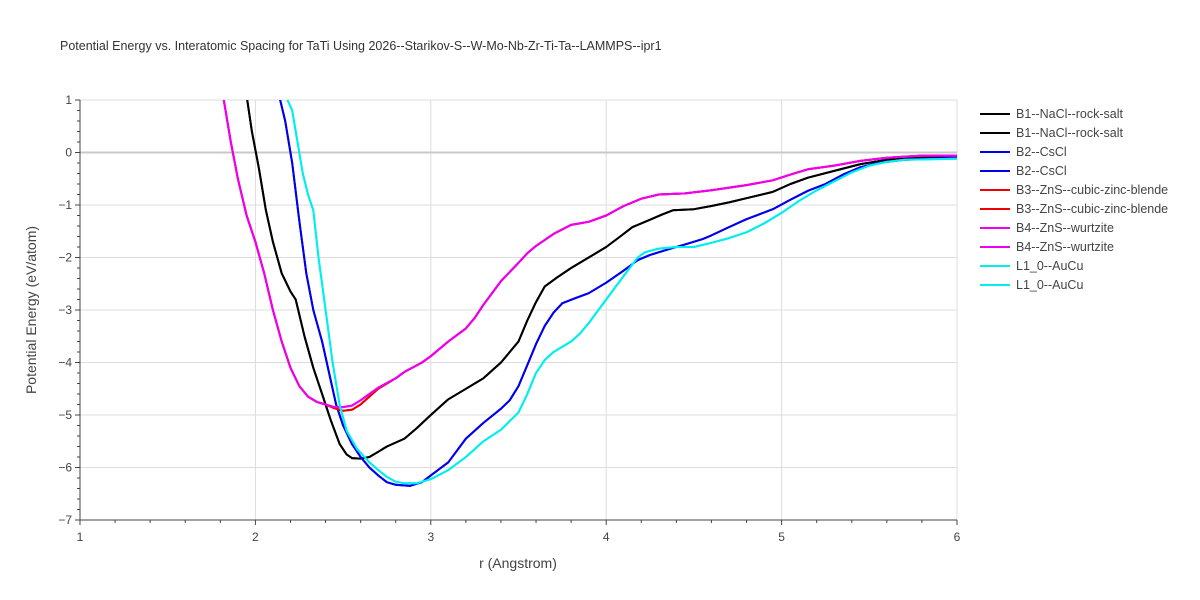 This screenshot has height=600, width=1200. I want to click on x-tick-label: 5, so click(781, 537).